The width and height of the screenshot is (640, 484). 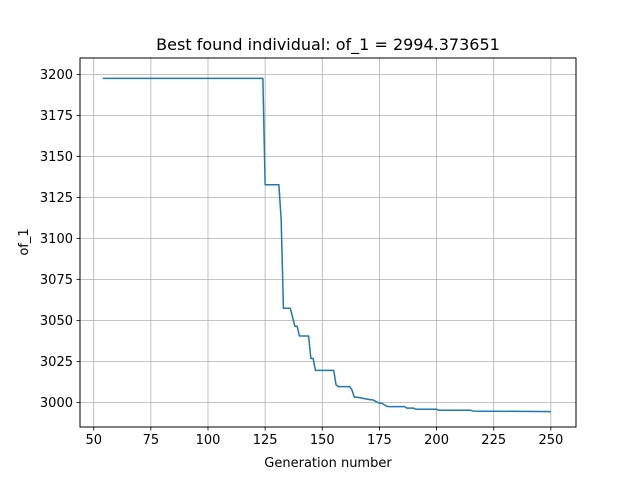 I want to click on y-tick-label: 3175, so click(x=56, y=116).